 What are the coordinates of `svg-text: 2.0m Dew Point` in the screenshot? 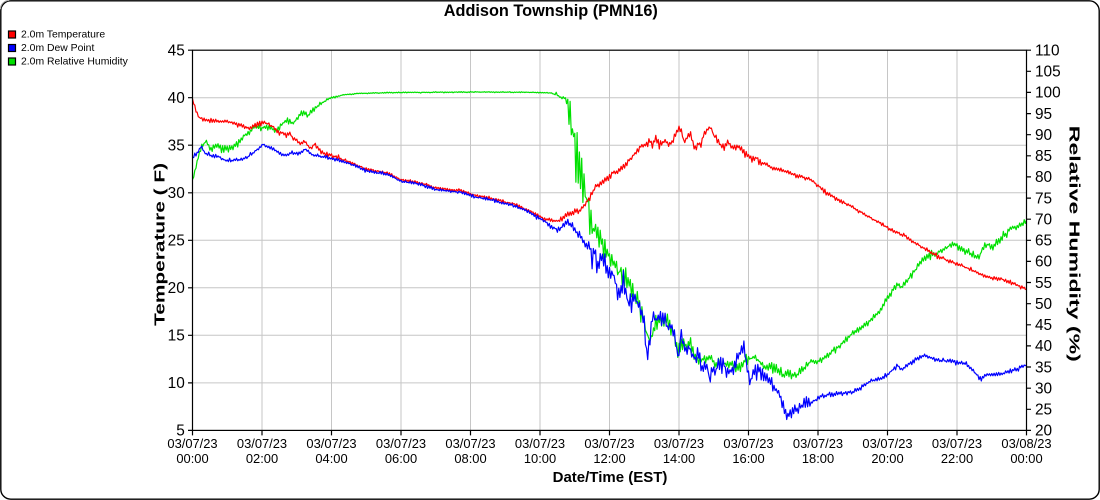 It's located at (57, 48).